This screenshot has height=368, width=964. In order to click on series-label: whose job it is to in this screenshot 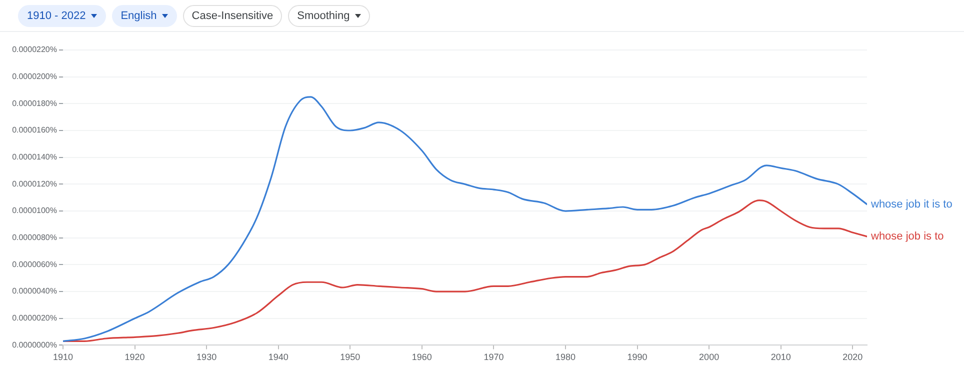, I will do `click(911, 204)`.